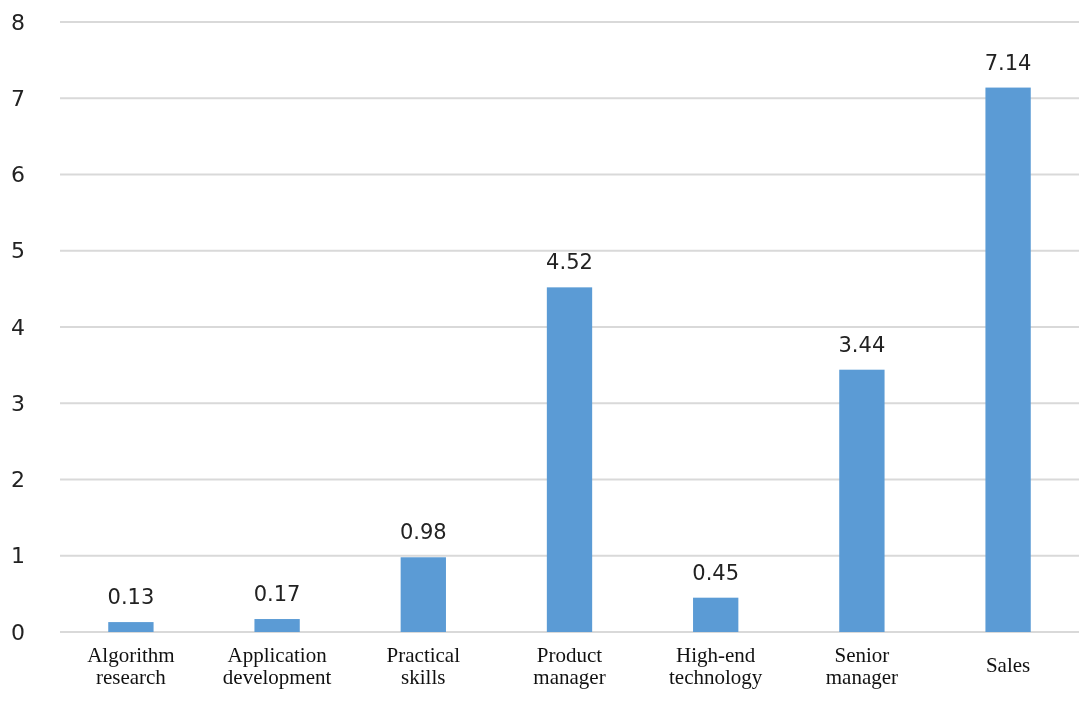 This screenshot has width=1089, height=704. What do you see at coordinates (1008, 62) in the screenshot?
I see `data-label: 7.14` at bounding box center [1008, 62].